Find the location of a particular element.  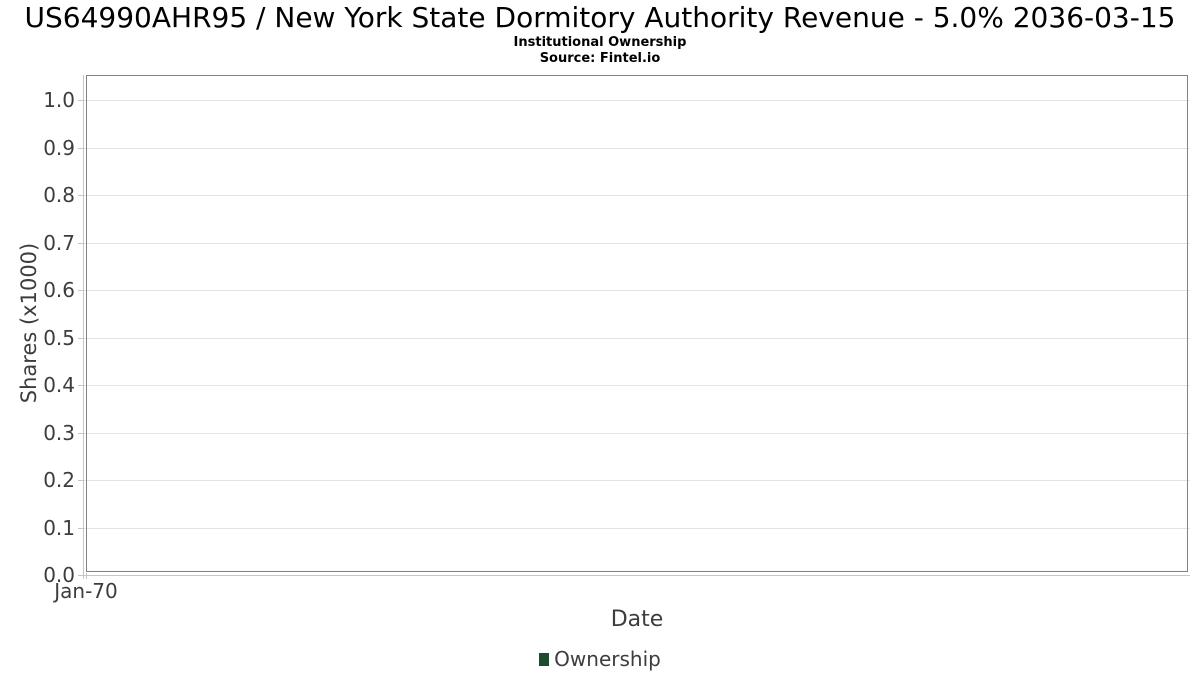

legend: Ownership is located at coordinates (600, 659).